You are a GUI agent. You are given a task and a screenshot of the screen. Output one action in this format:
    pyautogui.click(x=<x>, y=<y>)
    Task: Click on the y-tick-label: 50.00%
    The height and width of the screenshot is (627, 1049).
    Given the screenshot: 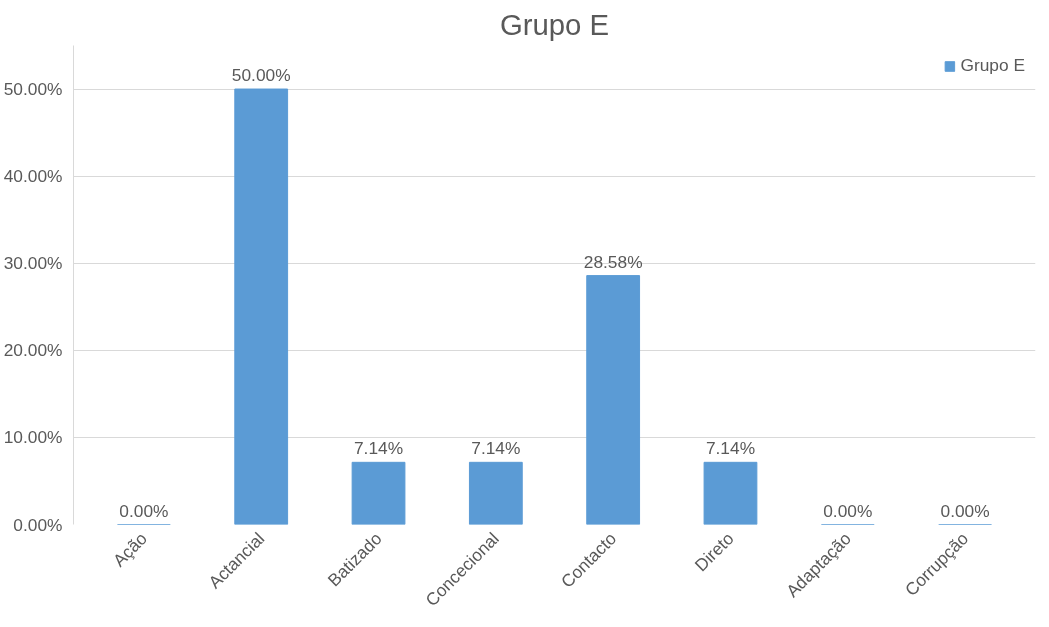 What is the action you would take?
    pyautogui.click(x=33, y=89)
    